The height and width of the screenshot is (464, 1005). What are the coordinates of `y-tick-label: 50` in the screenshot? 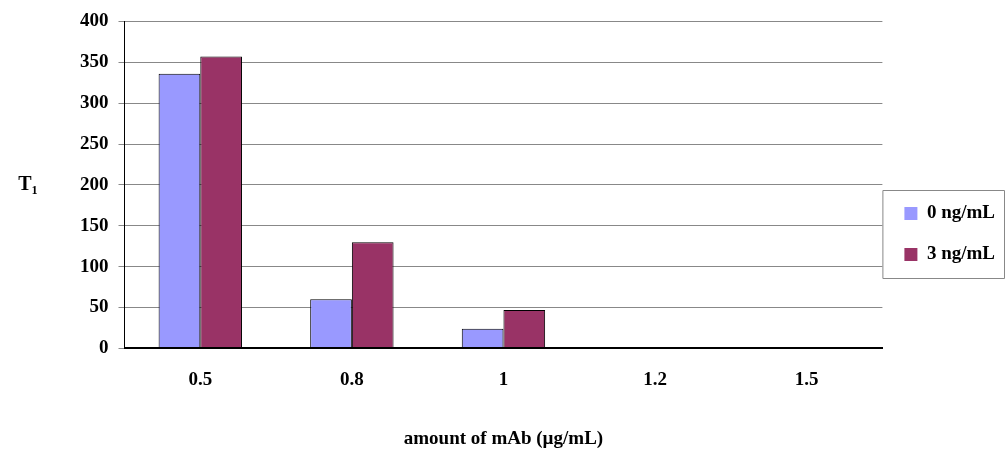 It's located at (99, 306).